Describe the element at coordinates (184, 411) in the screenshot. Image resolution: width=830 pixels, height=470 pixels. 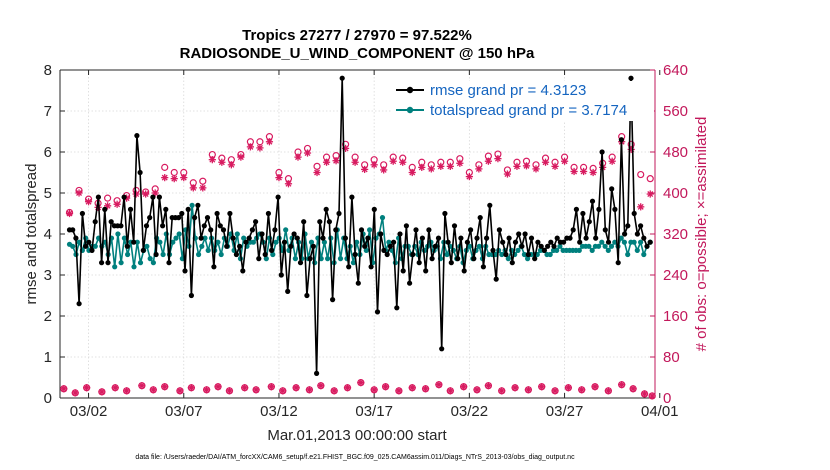
I see `x-tick-label: 03/07` at that location.